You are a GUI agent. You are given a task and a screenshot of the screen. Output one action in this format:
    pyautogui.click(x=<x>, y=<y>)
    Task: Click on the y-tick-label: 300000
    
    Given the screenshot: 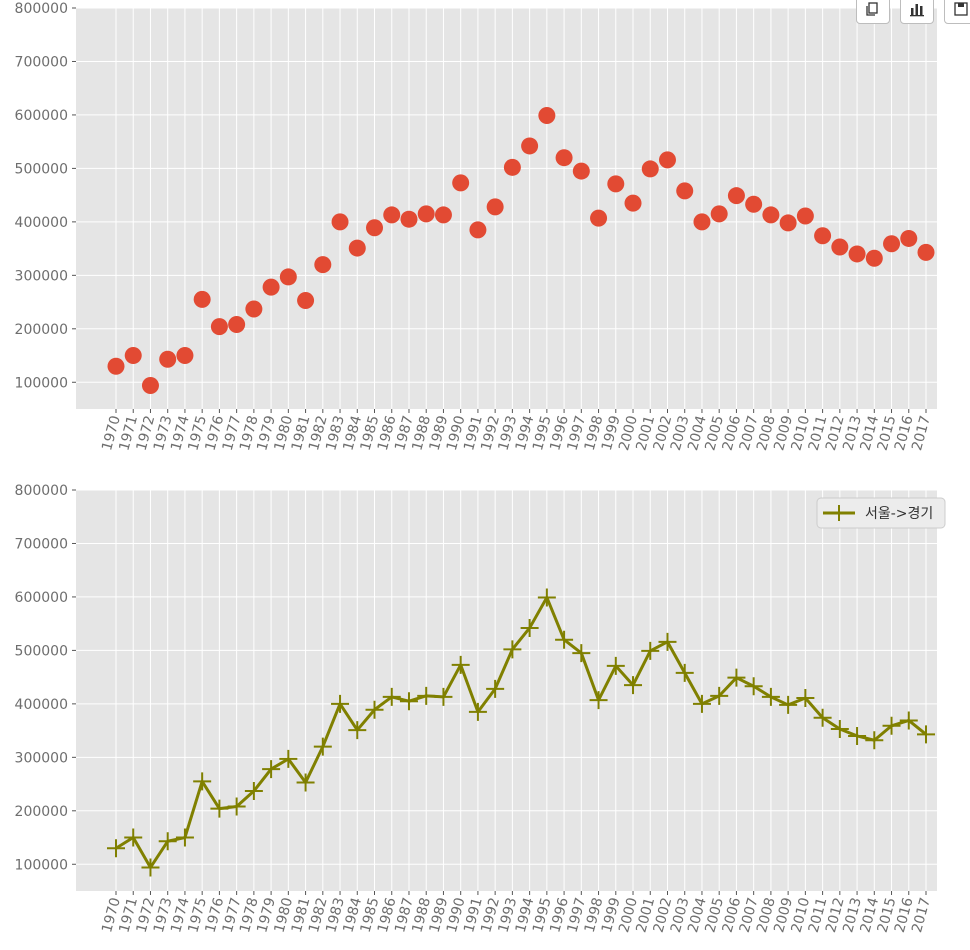 What is the action you would take?
    pyautogui.click(x=41, y=758)
    